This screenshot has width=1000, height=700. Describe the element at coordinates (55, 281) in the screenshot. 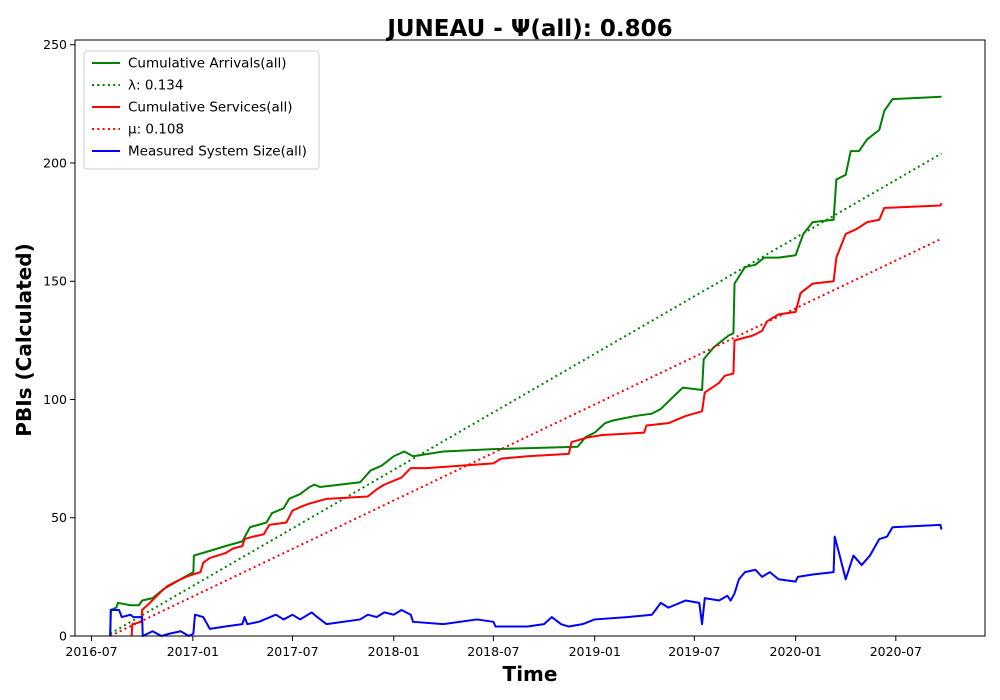

I see `y-tick-label: 150` at that location.